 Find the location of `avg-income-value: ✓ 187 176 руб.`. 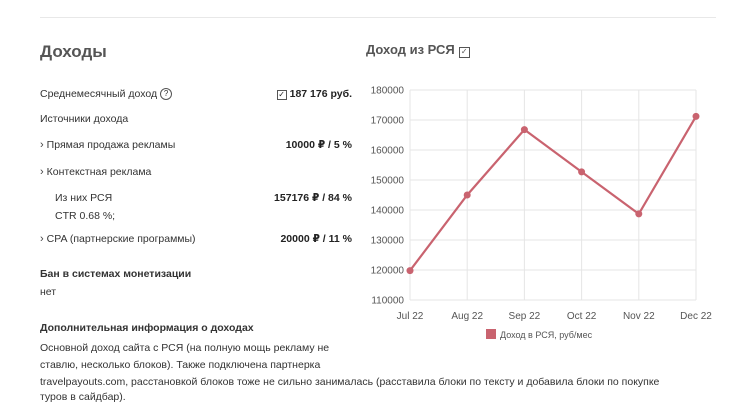

avg-income-value: ✓ 187 176 руб. is located at coordinates (314, 94).